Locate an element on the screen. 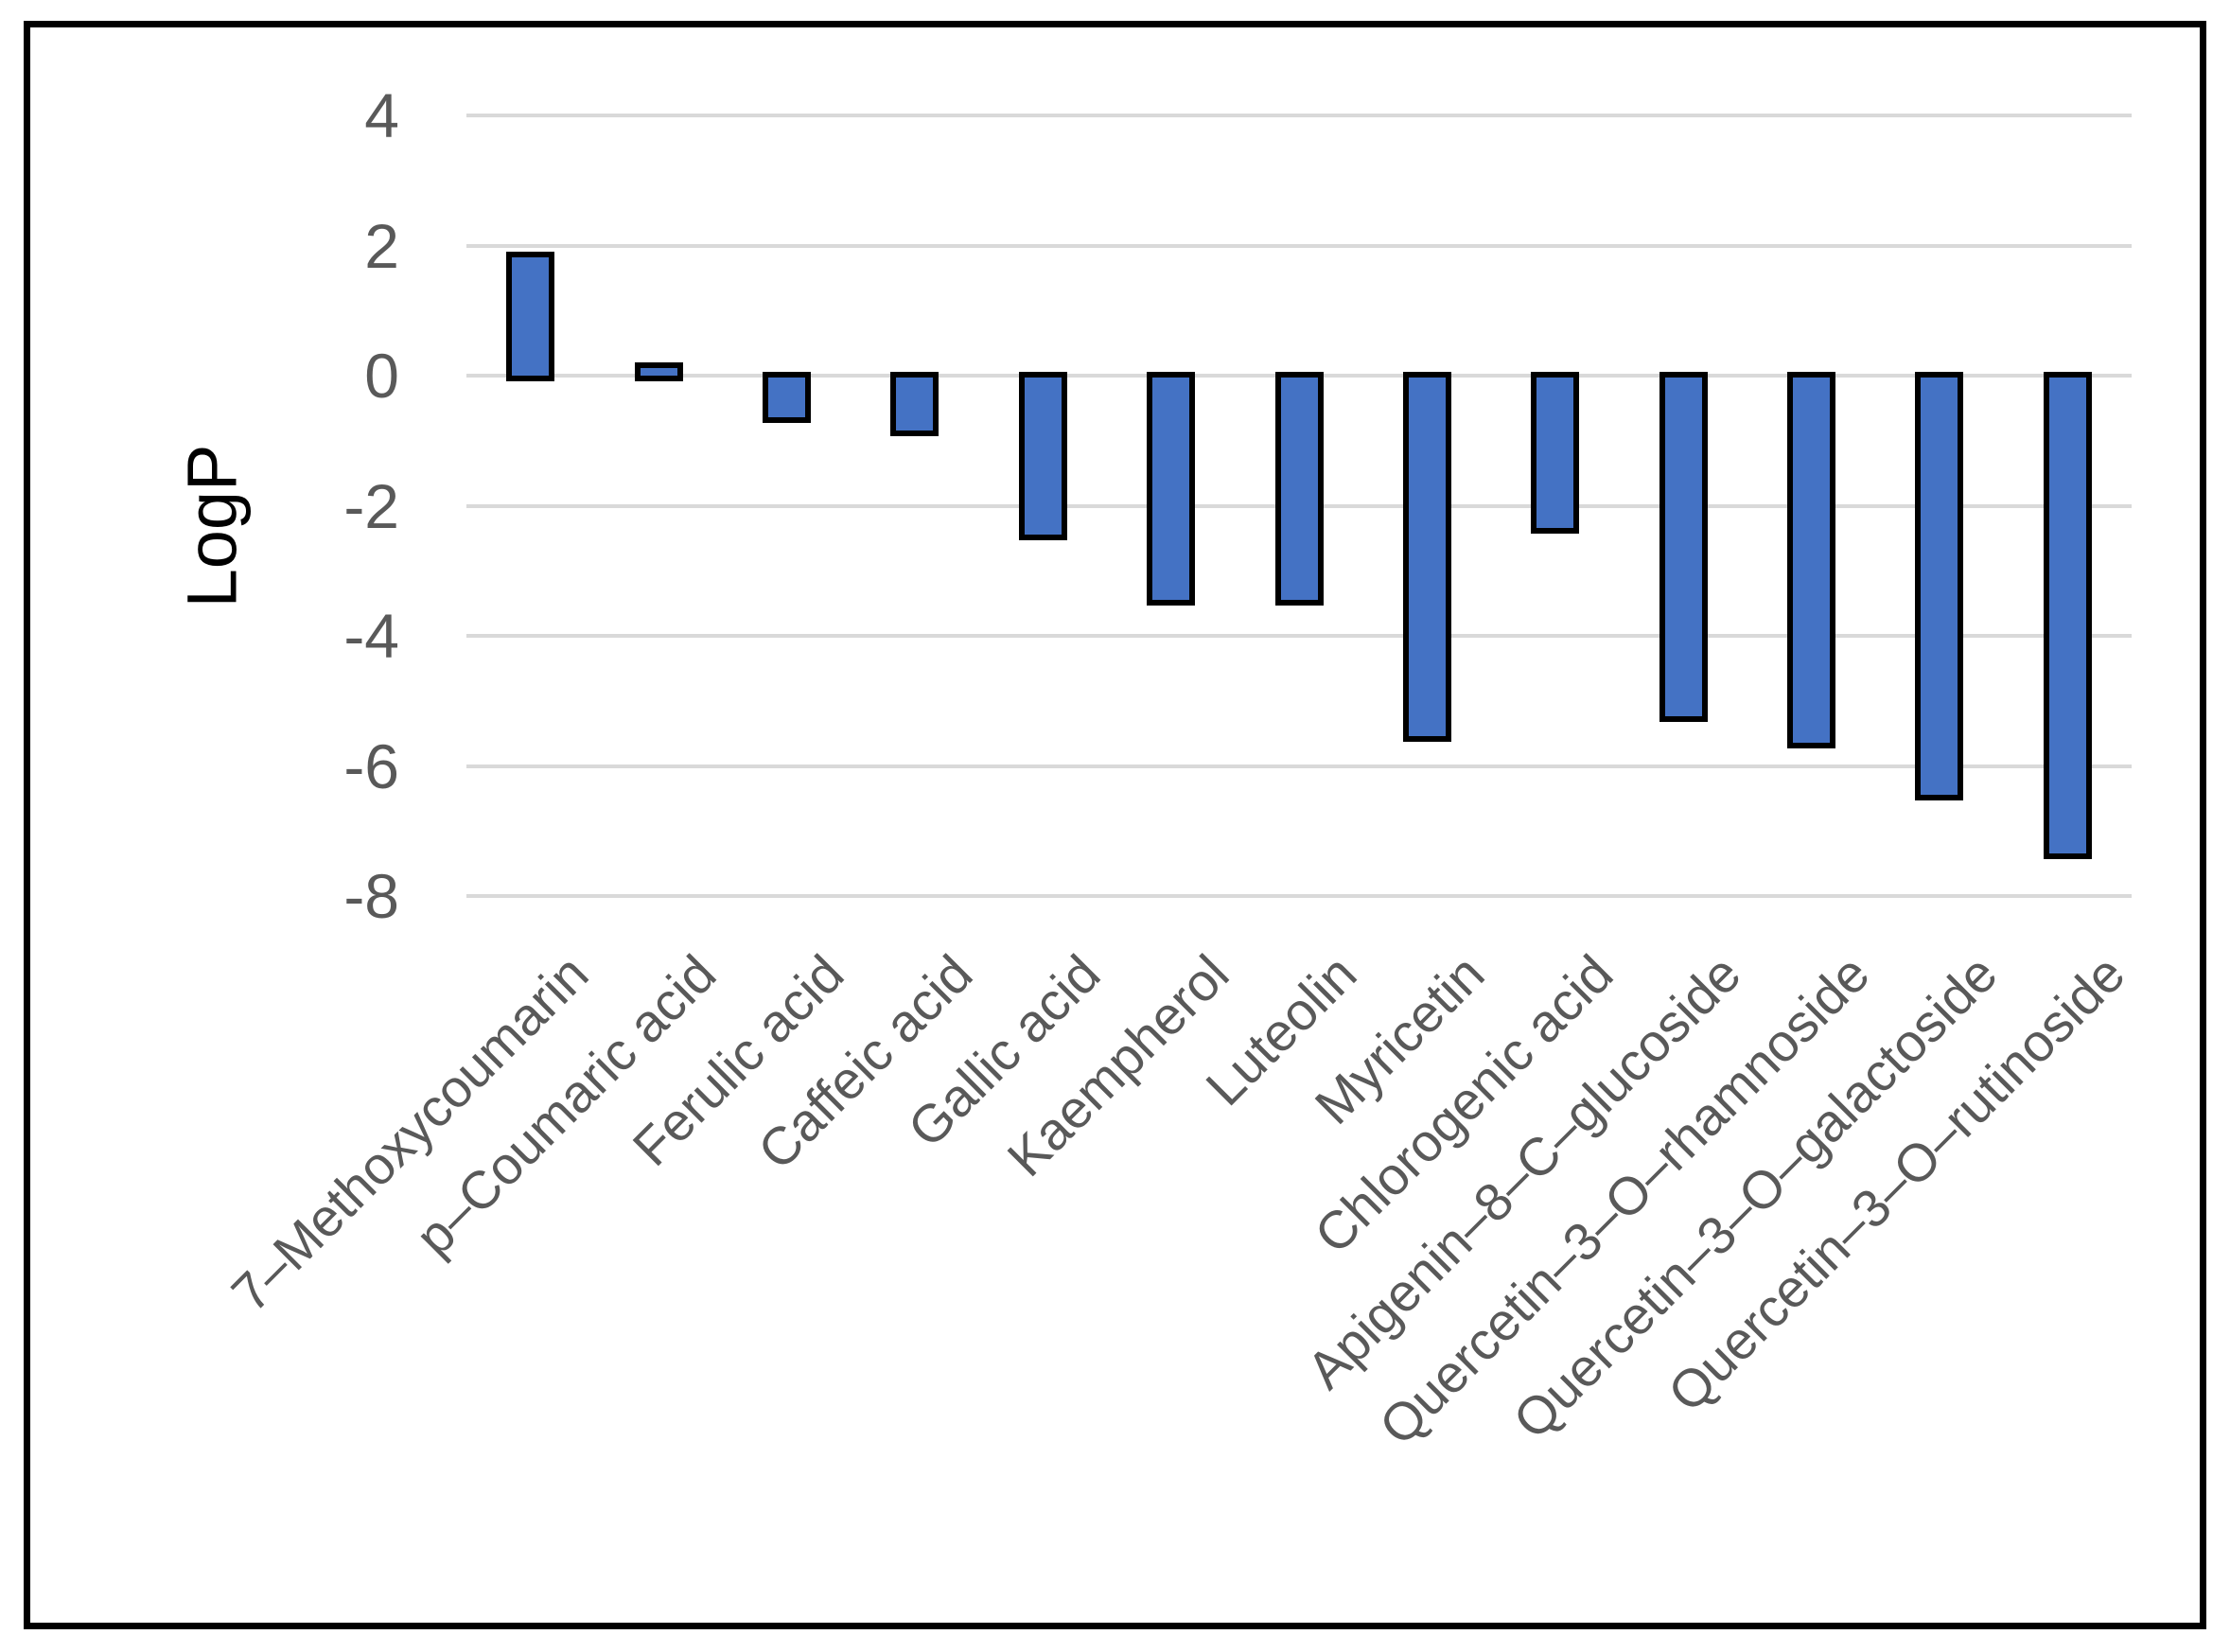 The image size is (2230, 1652). gridline-y--8 is located at coordinates (1299, 896).